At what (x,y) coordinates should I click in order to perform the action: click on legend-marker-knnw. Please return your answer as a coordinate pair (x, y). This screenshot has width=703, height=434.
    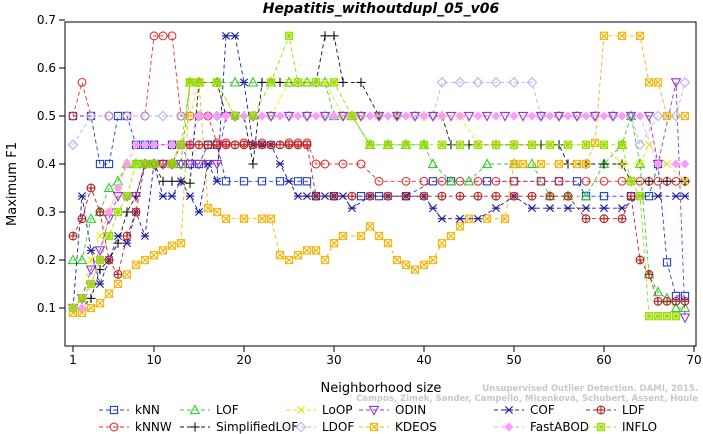
    Looking at the image, I should click on (114, 427).